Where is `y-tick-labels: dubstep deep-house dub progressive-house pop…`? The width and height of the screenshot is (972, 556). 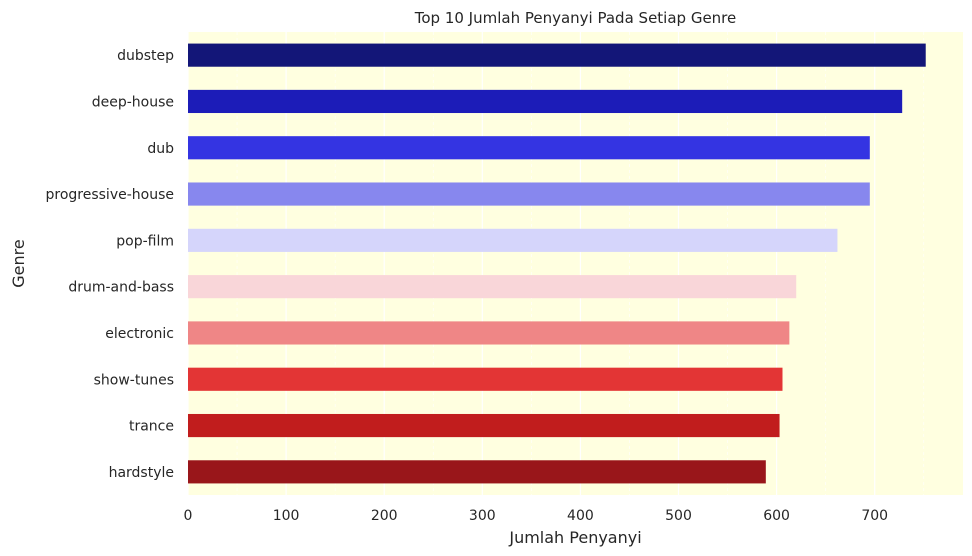
y-tick-labels: dubstep deep-house dub progressive-house pop… is located at coordinates (110, 264).